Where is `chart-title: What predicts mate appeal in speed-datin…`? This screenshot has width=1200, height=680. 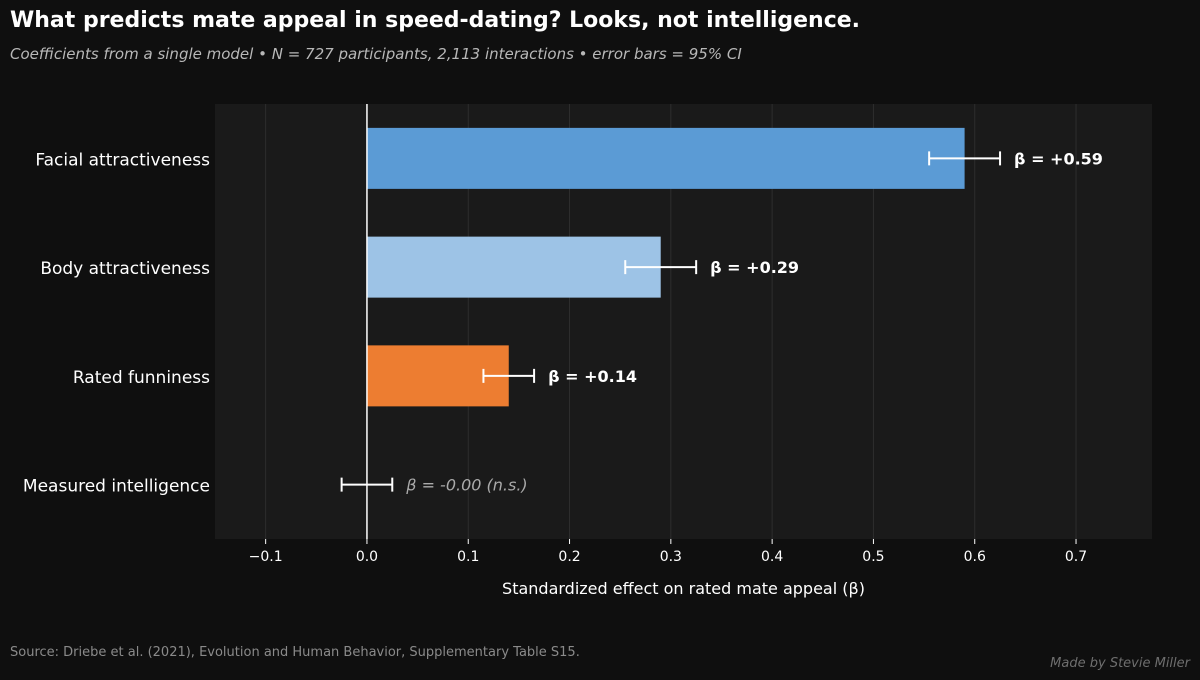 chart-title: What predicts mate appeal in speed-datin… is located at coordinates (435, 20).